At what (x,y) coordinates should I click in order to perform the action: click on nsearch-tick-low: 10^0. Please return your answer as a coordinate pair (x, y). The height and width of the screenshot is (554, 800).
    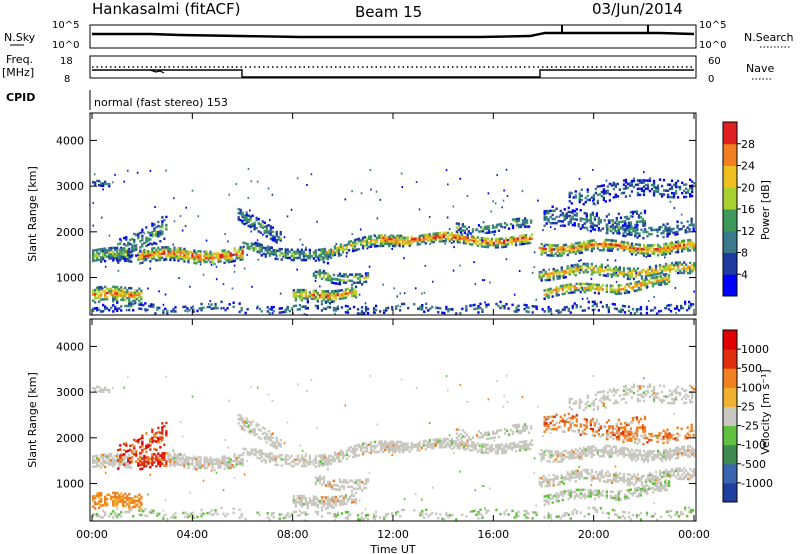
    Looking at the image, I should click on (712, 45).